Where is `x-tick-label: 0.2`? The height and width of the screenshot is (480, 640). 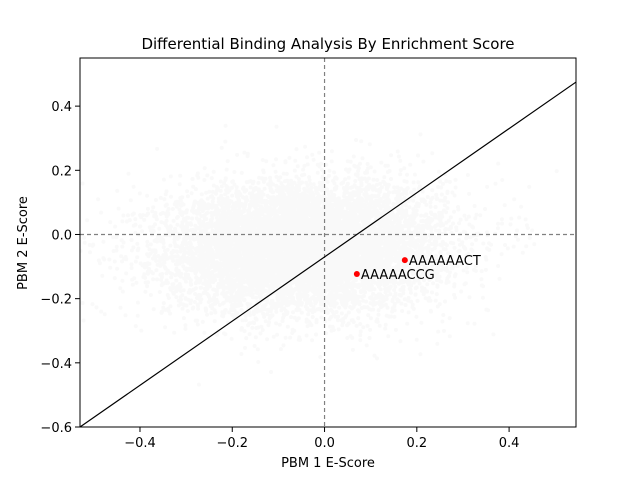
x-tick-label: 0.2 is located at coordinates (416, 443).